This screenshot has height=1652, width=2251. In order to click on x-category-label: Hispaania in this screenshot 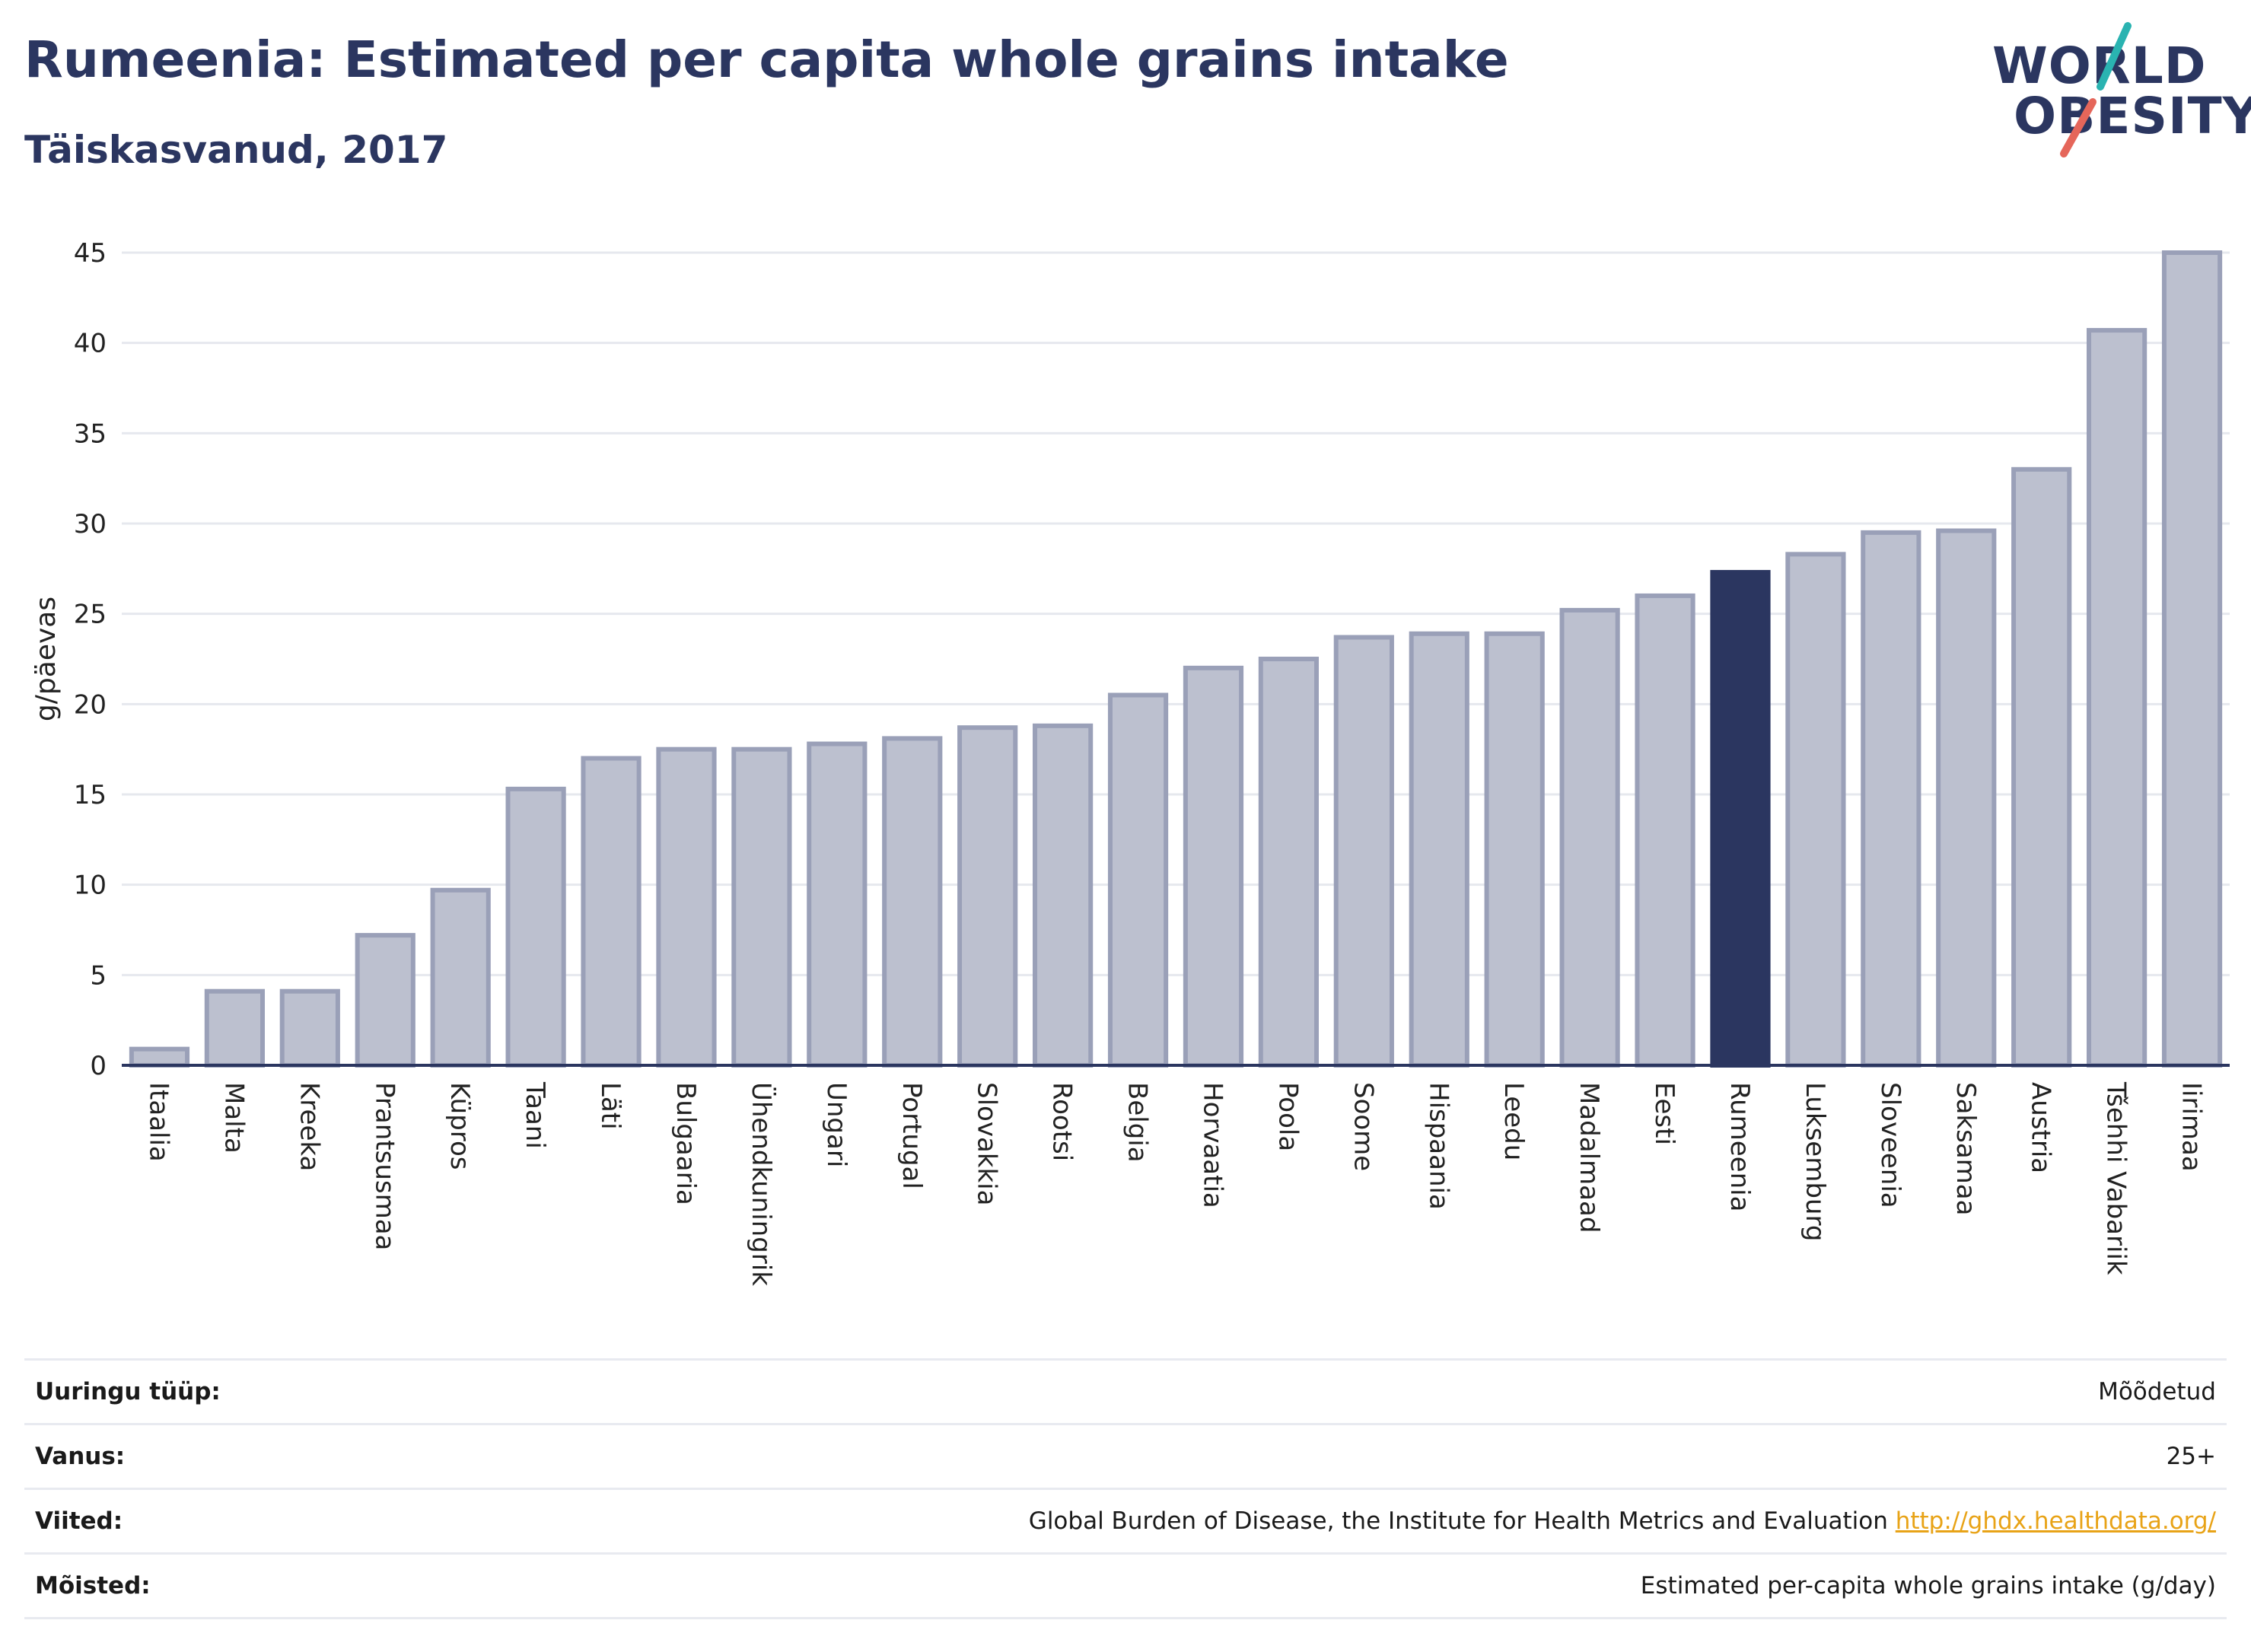, I will do `click(1438, 1146)`.